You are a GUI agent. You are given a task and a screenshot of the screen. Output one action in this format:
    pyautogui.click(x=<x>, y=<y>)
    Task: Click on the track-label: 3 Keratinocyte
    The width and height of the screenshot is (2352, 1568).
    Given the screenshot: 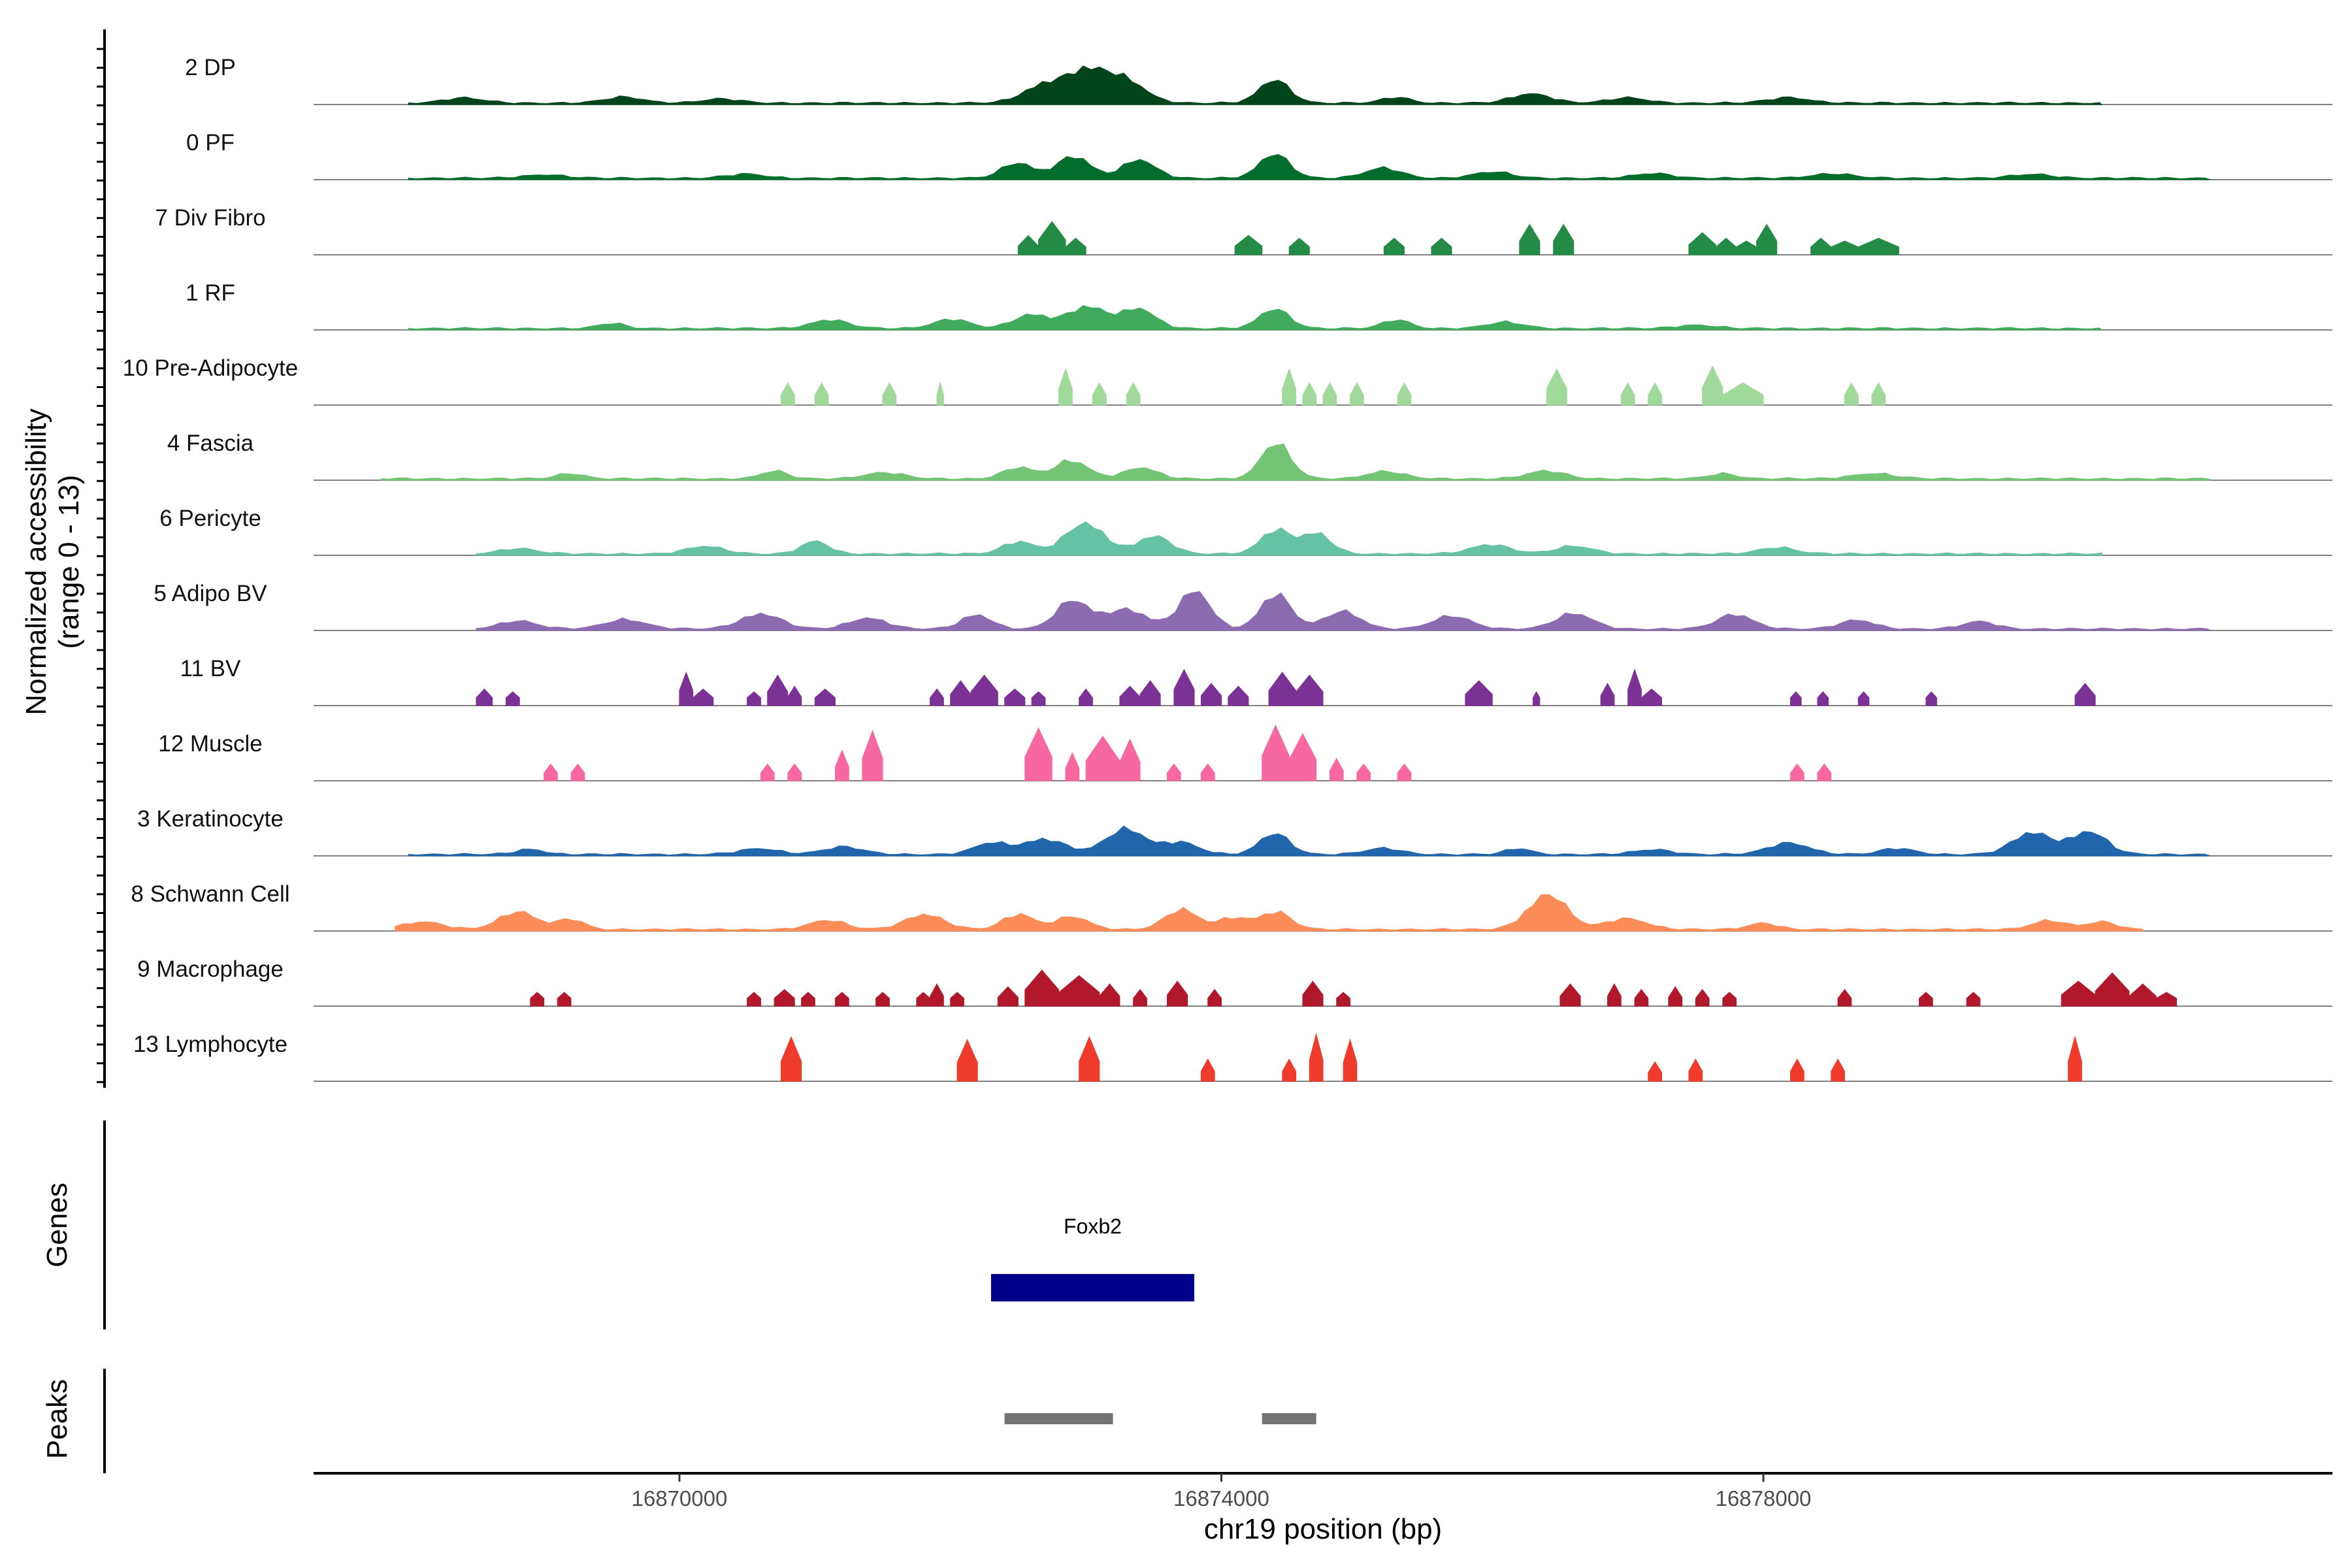 What is the action you would take?
    pyautogui.click(x=210, y=819)
    